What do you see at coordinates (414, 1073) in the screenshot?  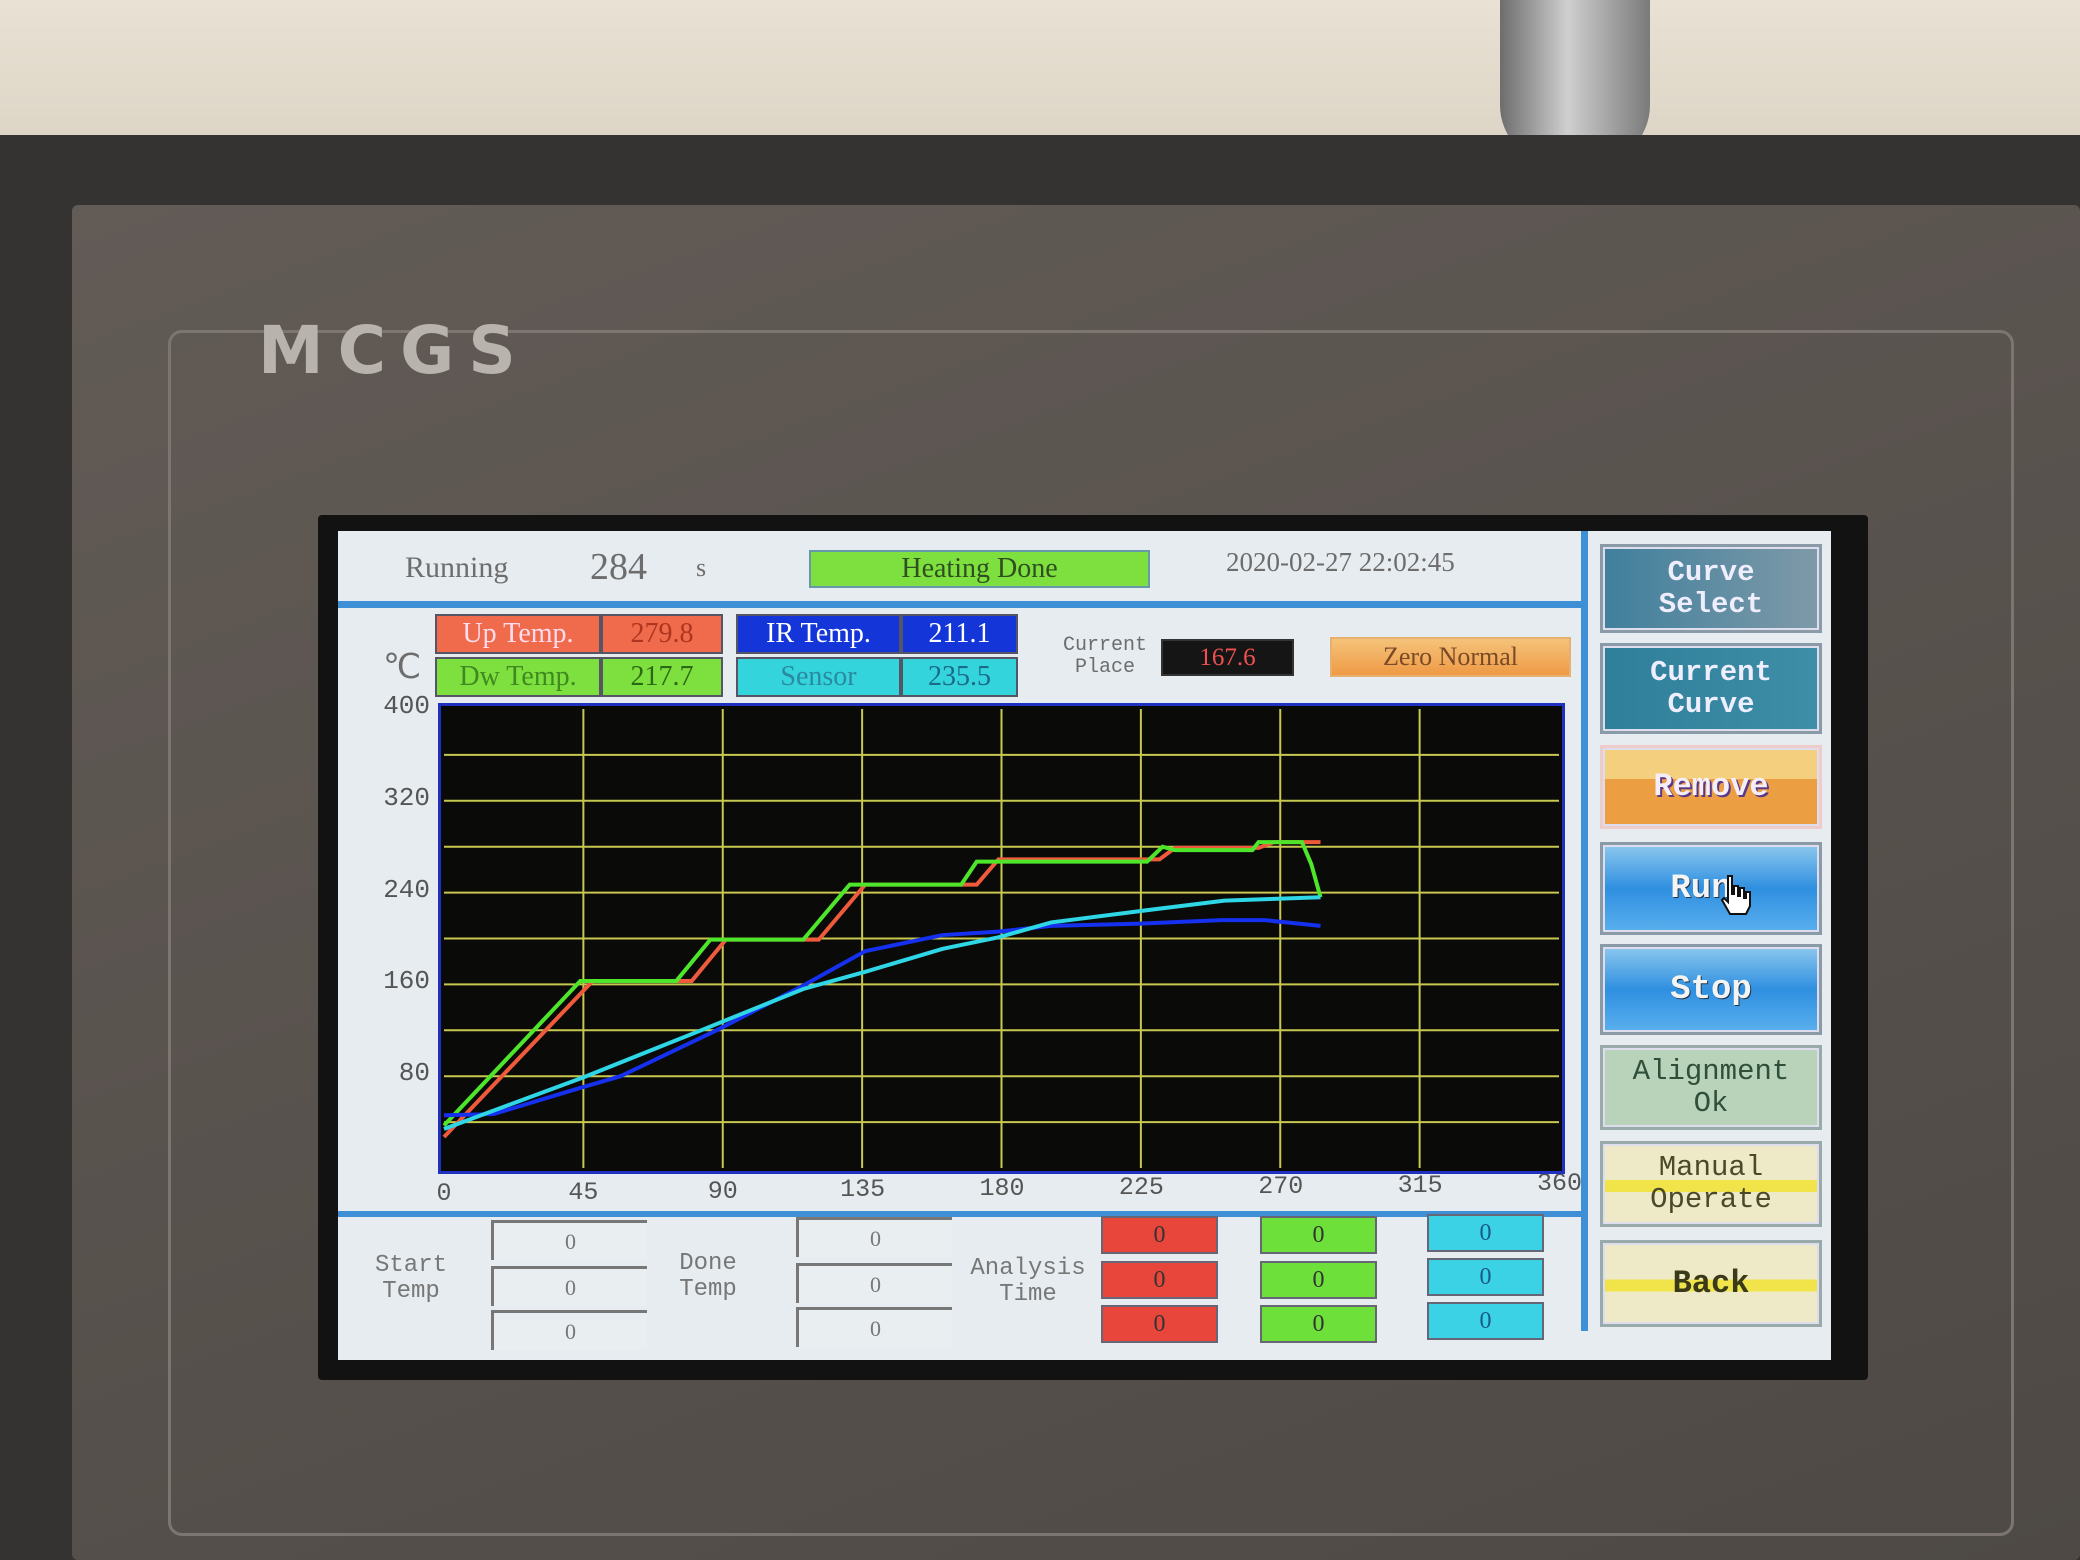 I see `y-tick-label: 80` at bounding box center [414, 1073].